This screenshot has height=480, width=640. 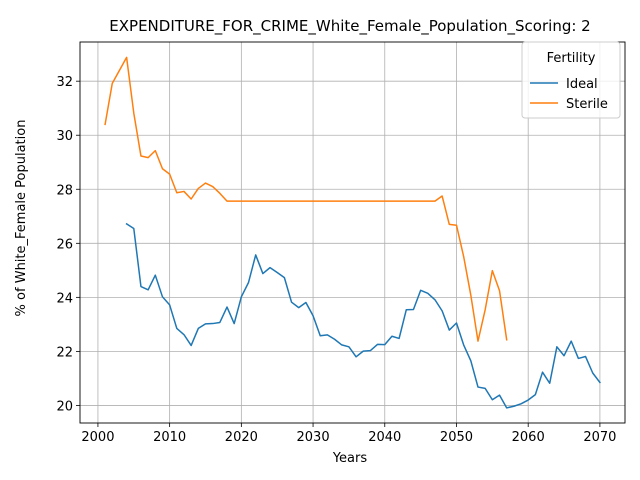 What do you see at coordinates (528, 437) in the screenshot?
I see `x-tick-label: 2060` at bounding box center [528, 437].